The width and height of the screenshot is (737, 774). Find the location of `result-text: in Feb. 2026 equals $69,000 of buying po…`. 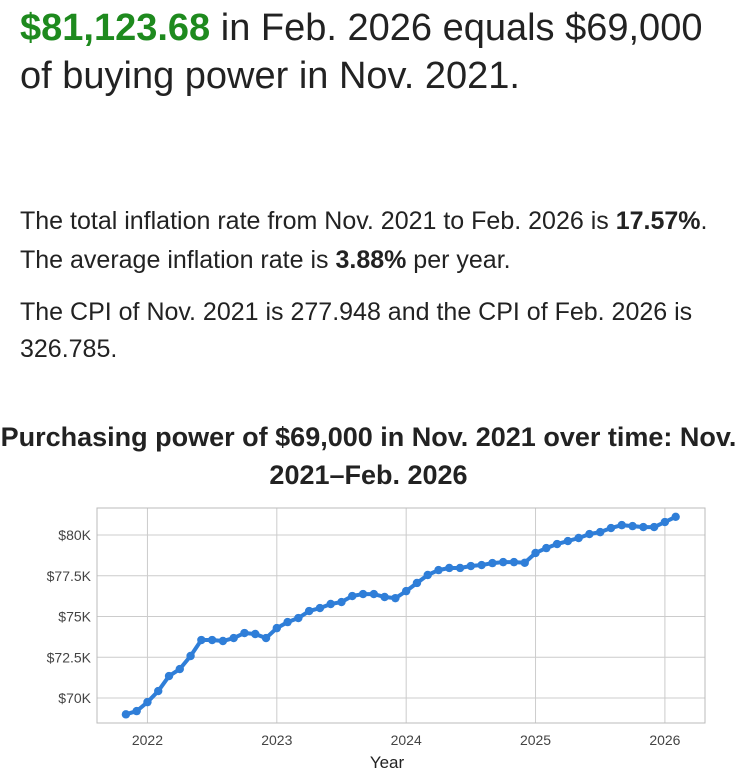

result-text: in Feb. 2026 equals $69,000 of buying po… is located at coordinates (361, 52).